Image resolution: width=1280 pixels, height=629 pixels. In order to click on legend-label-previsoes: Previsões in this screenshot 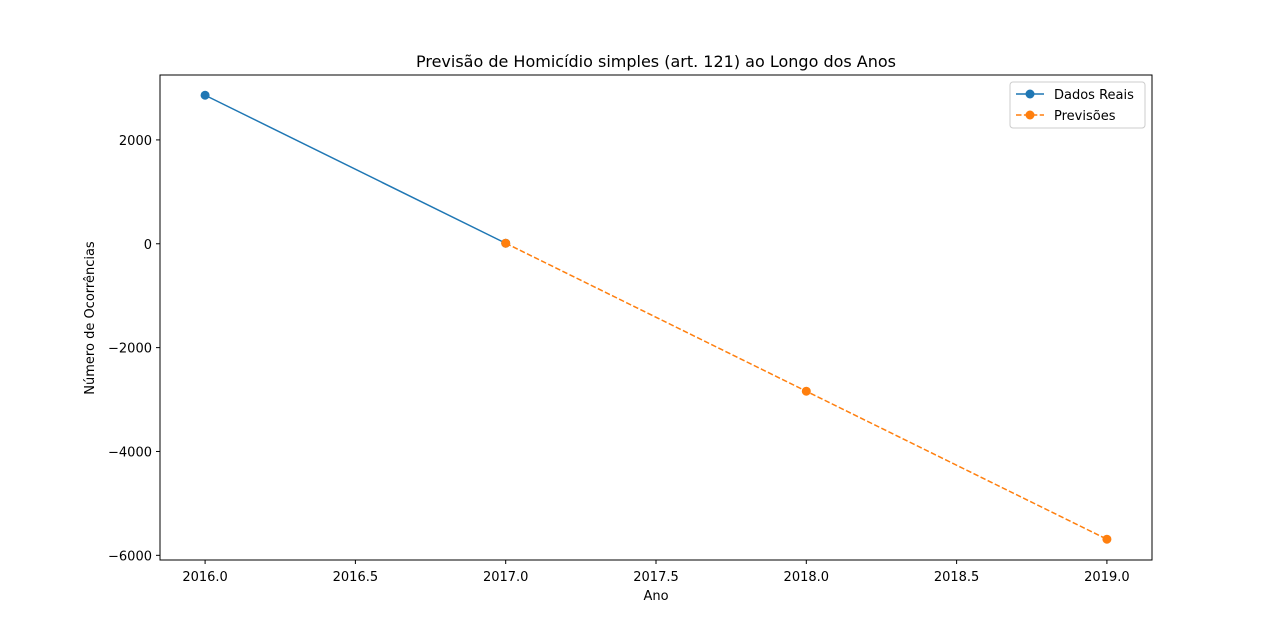, I will do `click(1085, 116)`.